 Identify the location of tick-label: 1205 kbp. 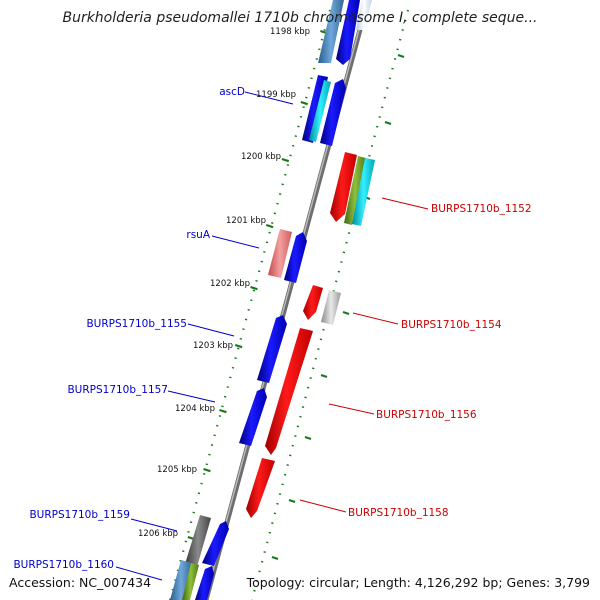
(177, 470).